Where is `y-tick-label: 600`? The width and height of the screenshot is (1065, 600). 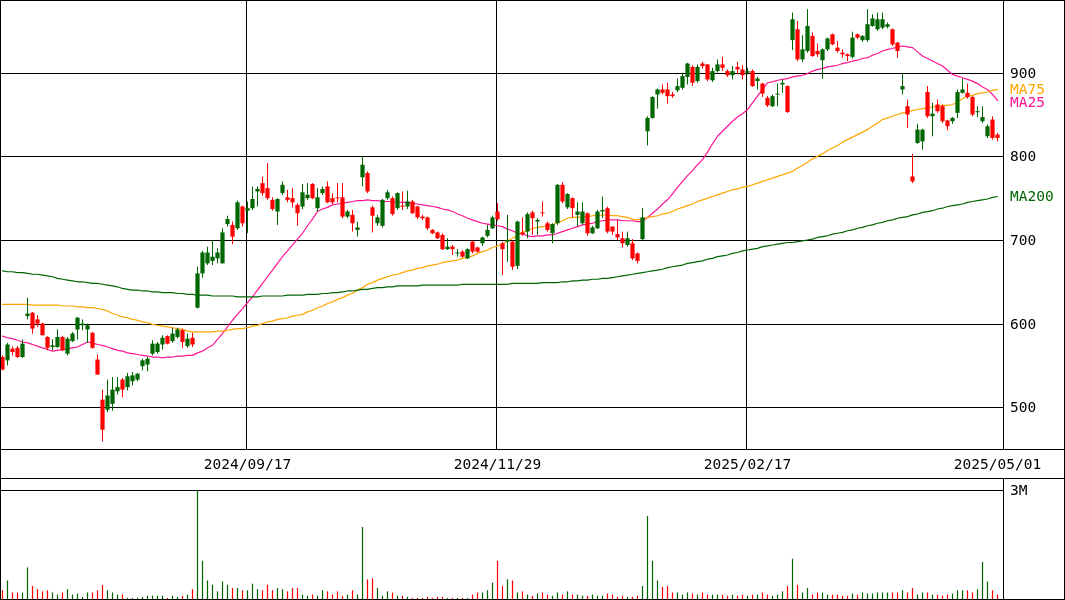 y-tick-label: 600 is located at coordinates (1023, 323).